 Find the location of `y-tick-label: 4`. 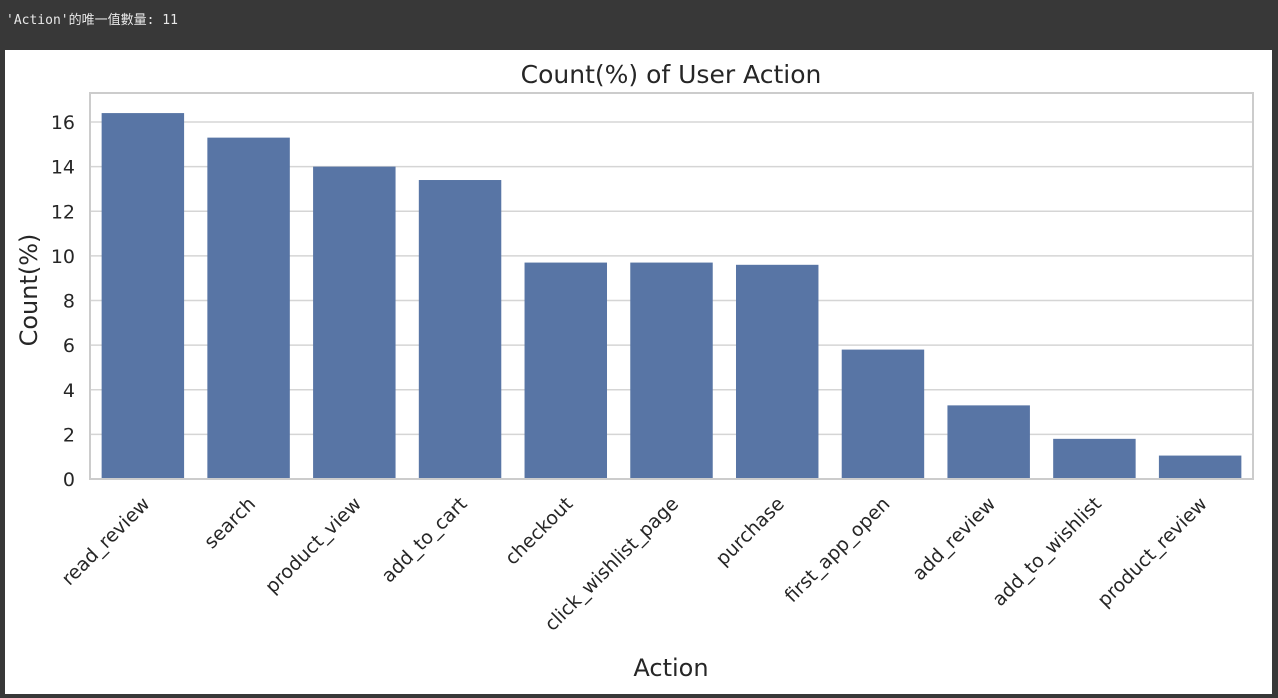

y-tick-label: 4 is located at coordinates (69, 391).